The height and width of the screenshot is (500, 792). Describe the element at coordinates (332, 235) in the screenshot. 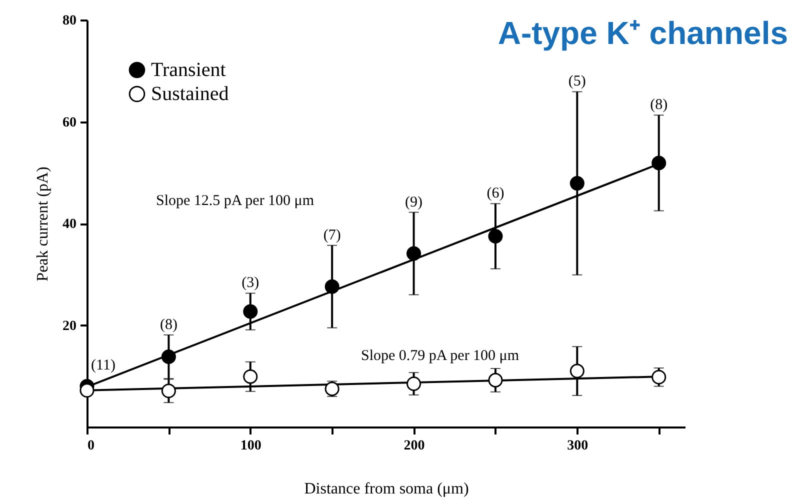

I see `annotation: (7)` at that location.